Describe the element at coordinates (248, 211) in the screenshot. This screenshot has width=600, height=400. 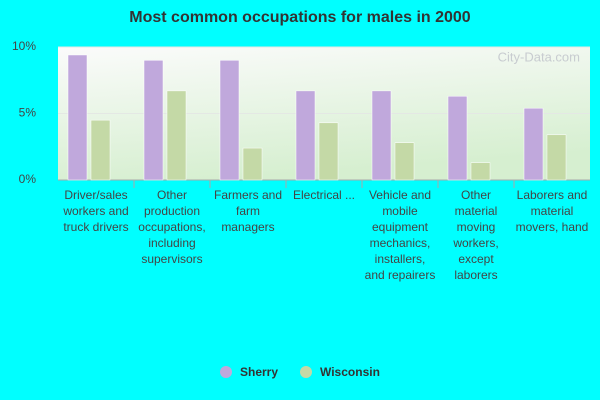
I see `x-tick-label: Farmers and farm managers` at that location.